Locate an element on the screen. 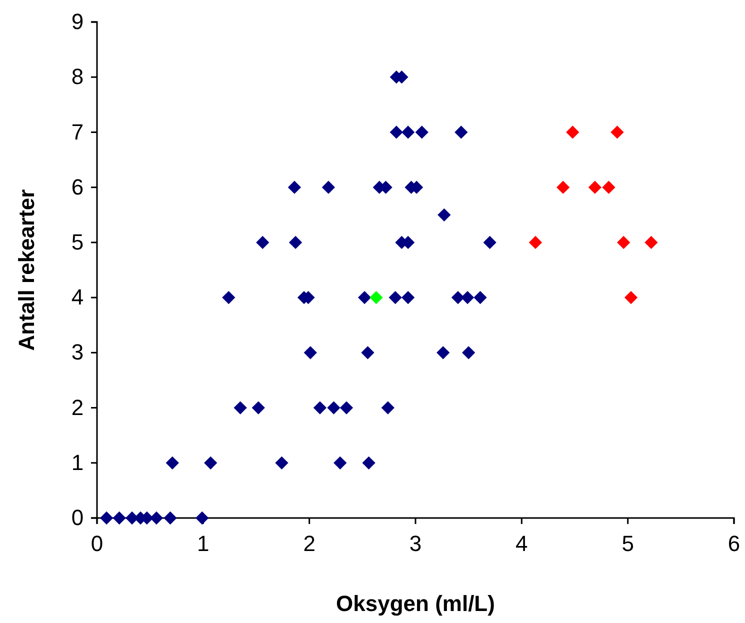  x-tick-label: 3 is located at coordinates (415, 543).